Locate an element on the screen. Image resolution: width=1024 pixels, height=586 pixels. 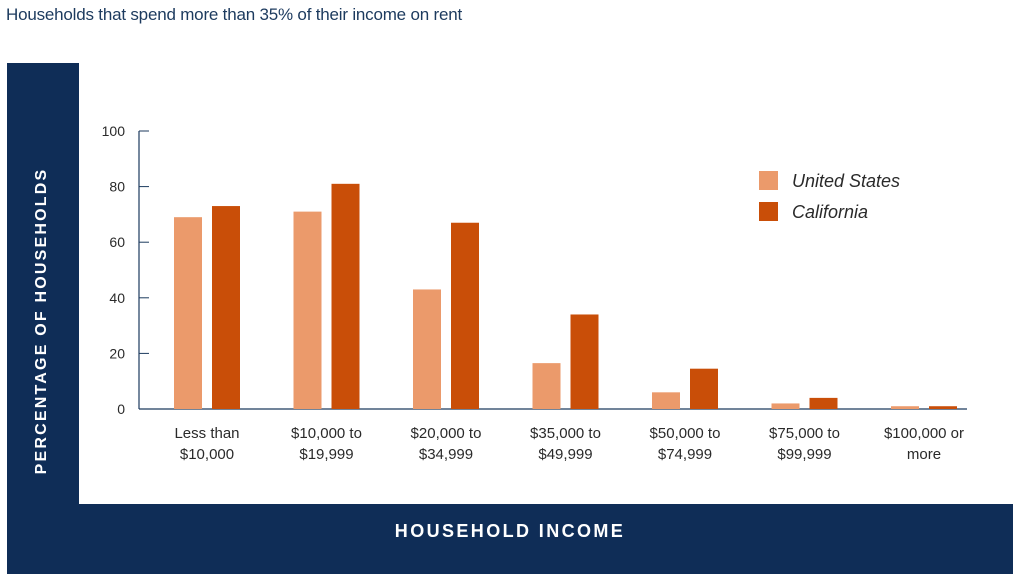
x-axis-label: HOUSEHOLD INCOME is located at coordinates (510, 531).